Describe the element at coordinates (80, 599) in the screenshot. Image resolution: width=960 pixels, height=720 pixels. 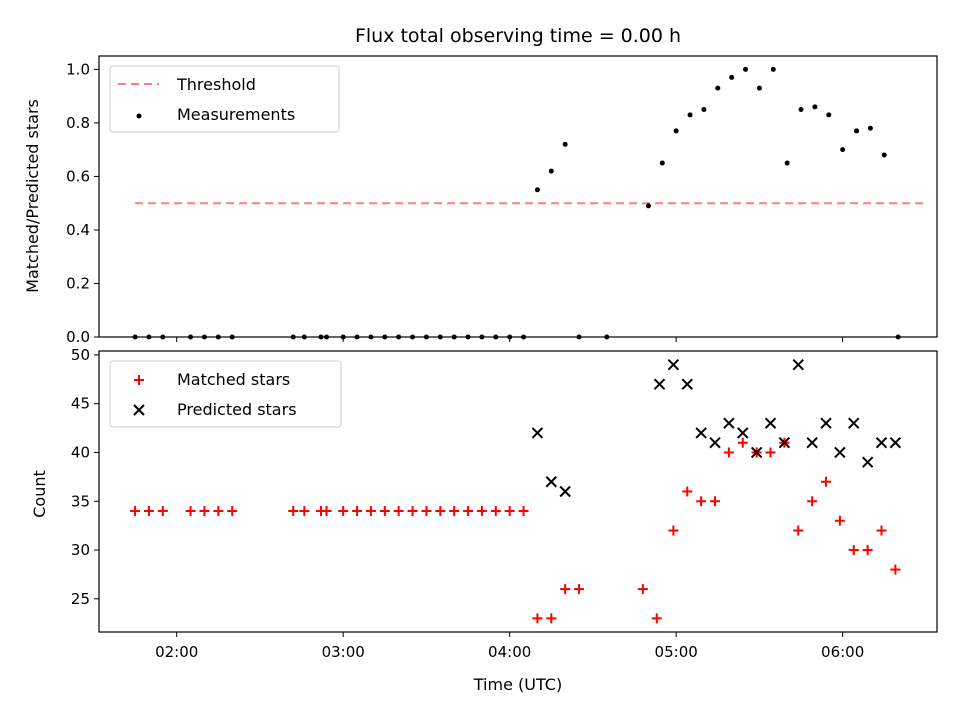
I see `bottom-y-tick-label: 25` at that location.